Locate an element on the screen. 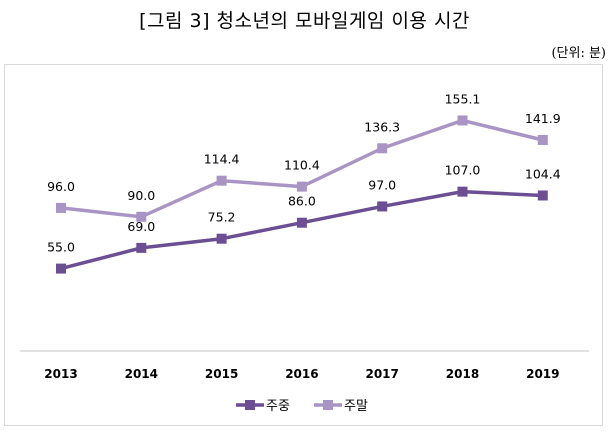  x-axis-ticks: 2013 2014 2015 2016 2017 2018 2019 is located at coordinates (301, 374).